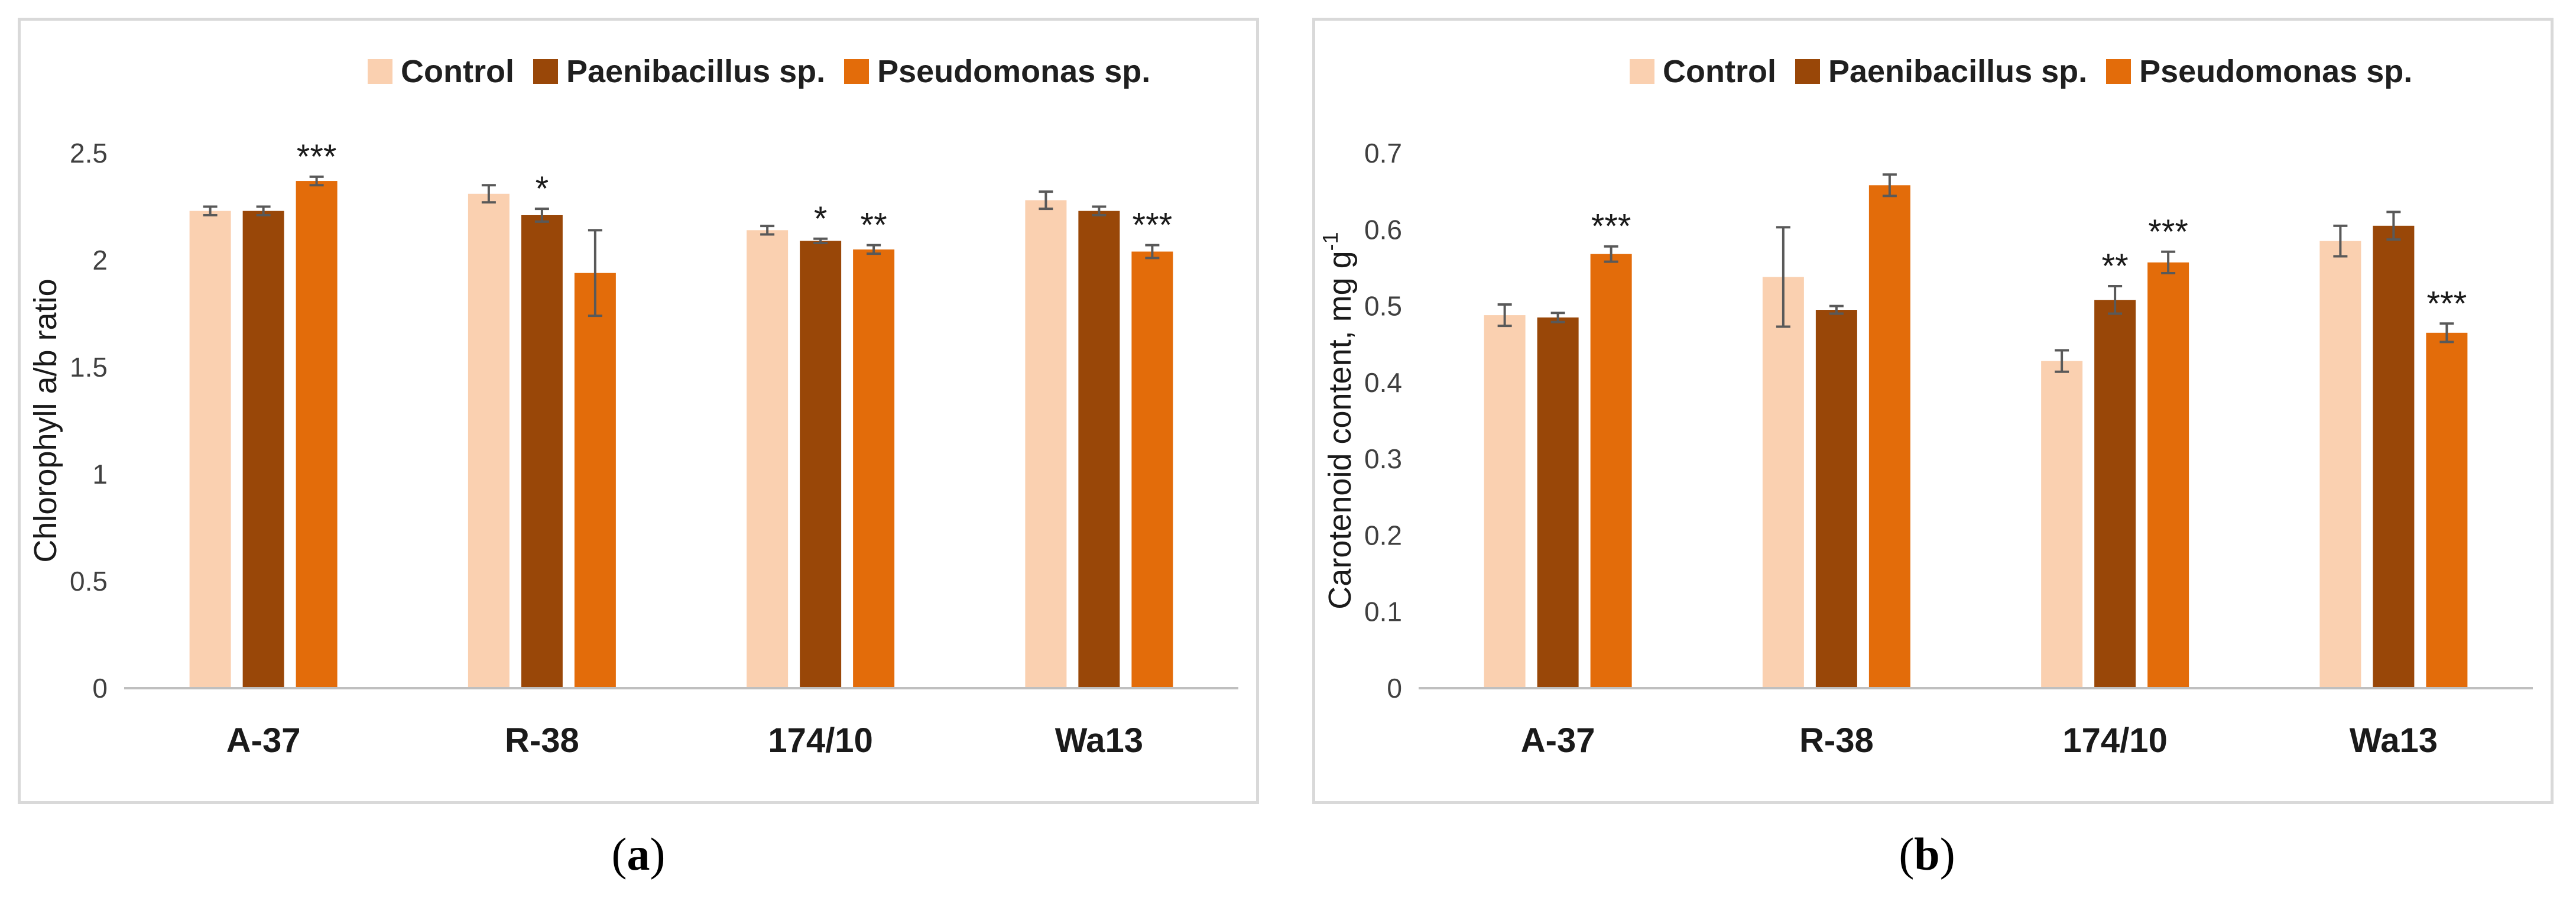  I want to click on y-axis-label-text: Chlorophyll a/b ratio, so click(45, 420).